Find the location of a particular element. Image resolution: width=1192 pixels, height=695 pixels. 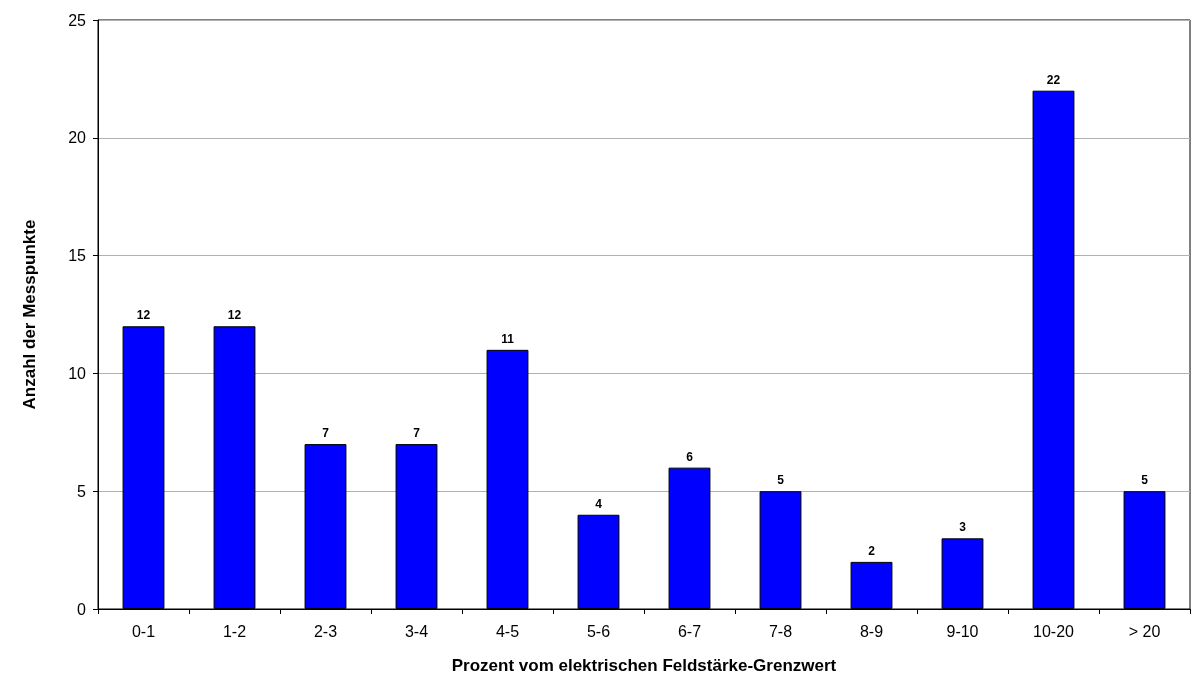

data-label: 11 is located at coordinates (508, 338).